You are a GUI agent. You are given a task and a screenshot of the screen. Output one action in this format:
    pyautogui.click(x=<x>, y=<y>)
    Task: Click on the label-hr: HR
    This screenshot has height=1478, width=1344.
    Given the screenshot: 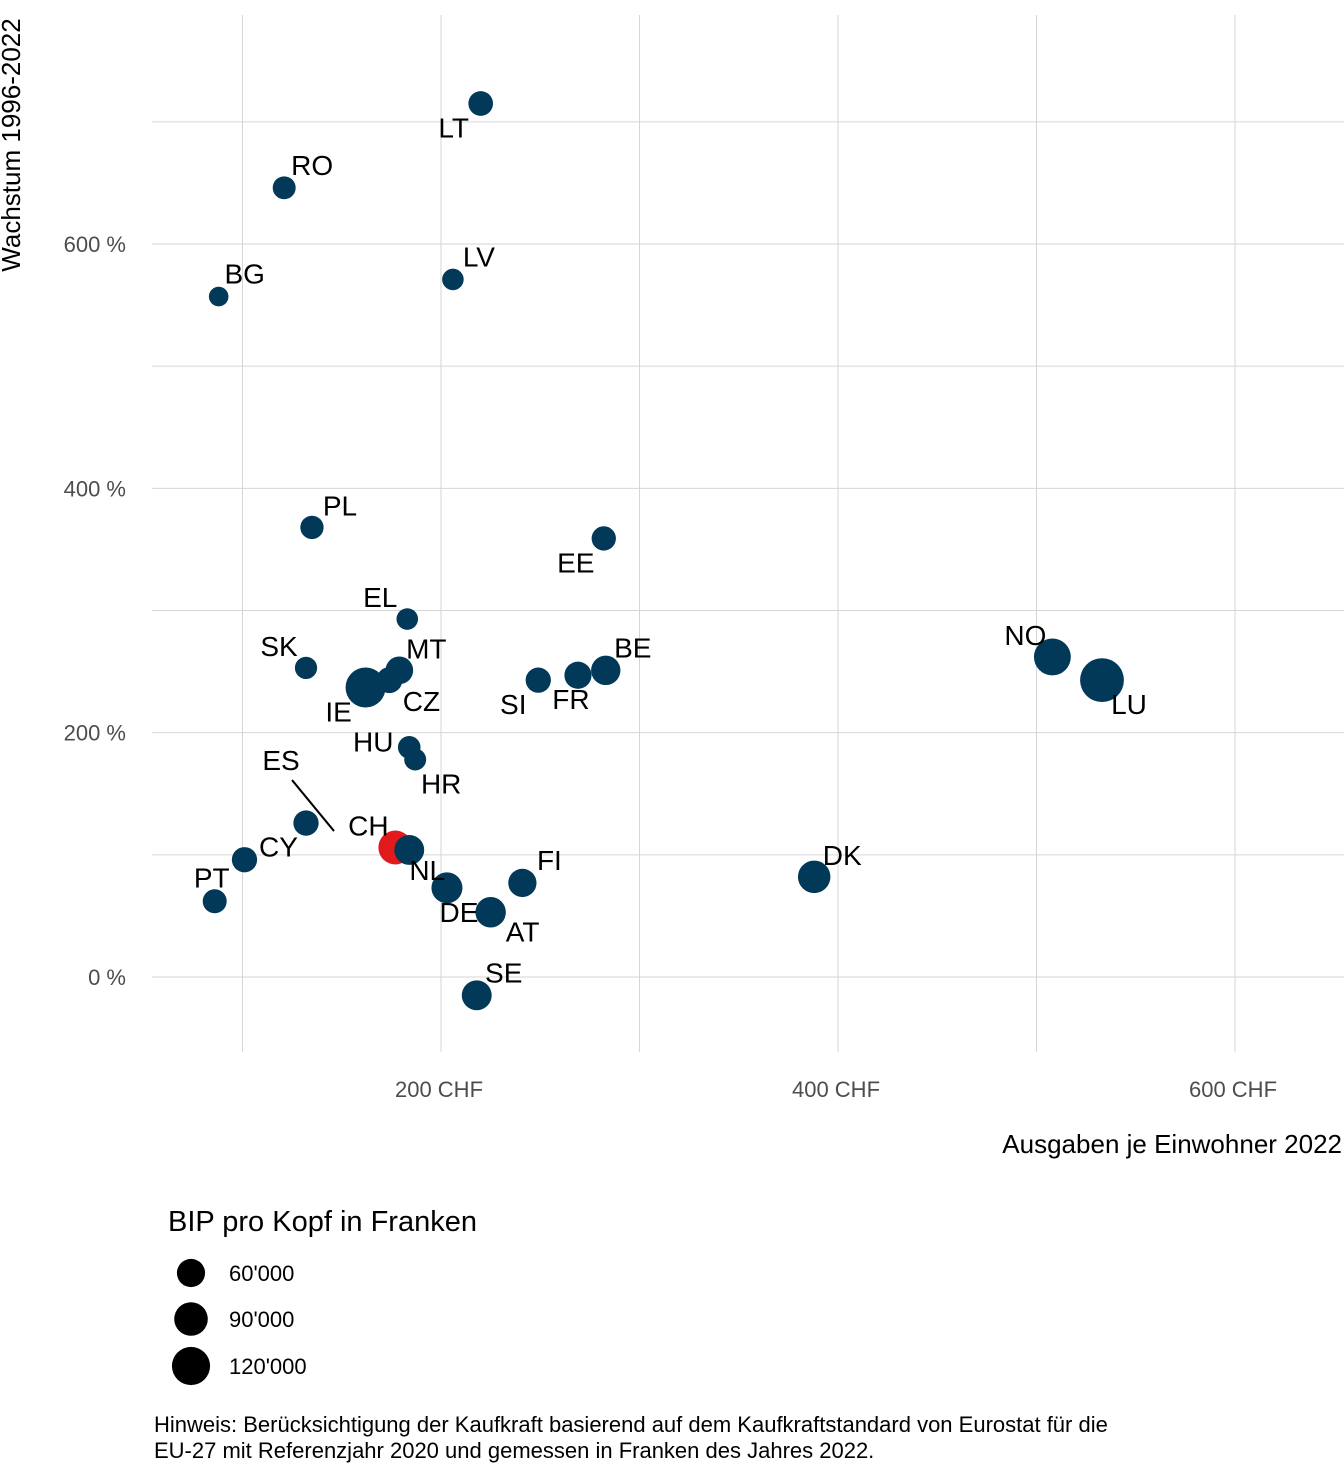 What is the action you would take?
    pyautogui.click(x=441, y=784)
    